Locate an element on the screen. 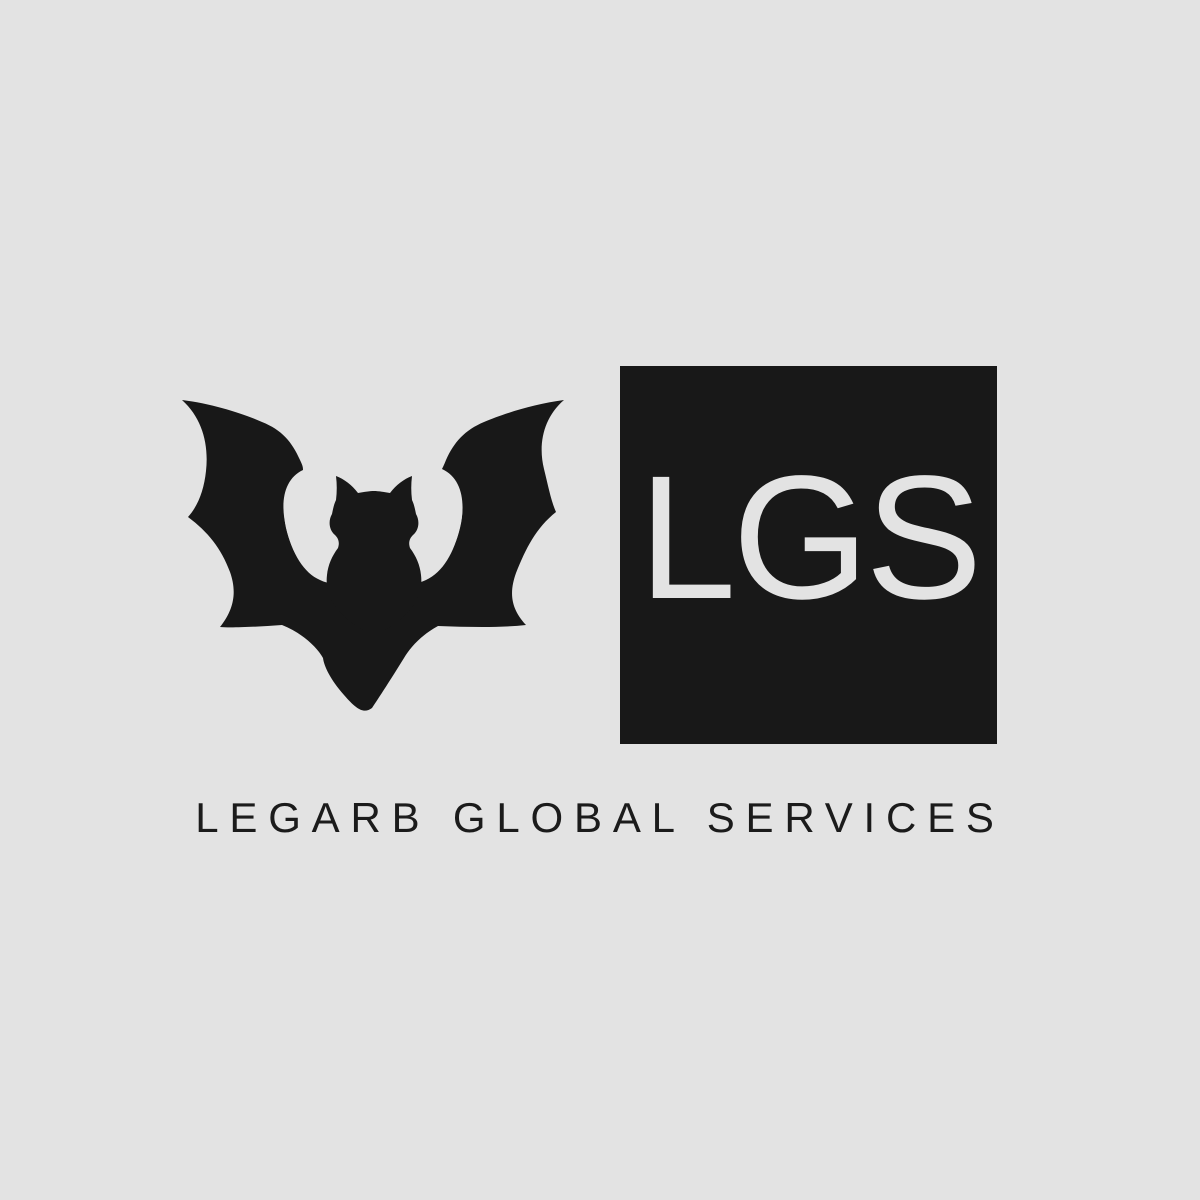 The image size is (1200, 1200). company-name: LEGARB GLOBAL SERVICES is located at coordinates (600, 817).